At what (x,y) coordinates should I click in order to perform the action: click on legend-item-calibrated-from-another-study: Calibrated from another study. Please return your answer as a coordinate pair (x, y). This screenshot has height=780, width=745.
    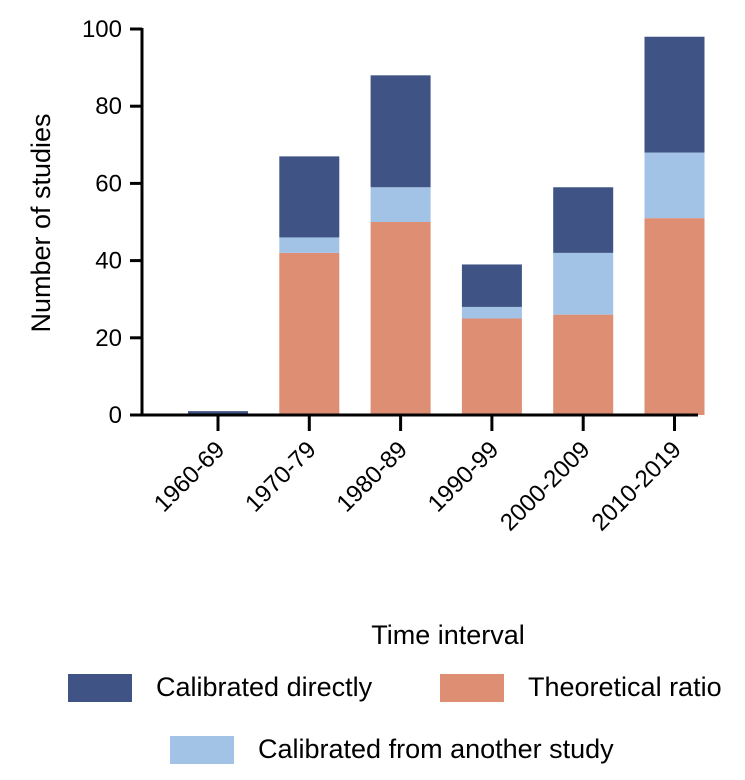
    Looking at the image, I should click on (392, 749).